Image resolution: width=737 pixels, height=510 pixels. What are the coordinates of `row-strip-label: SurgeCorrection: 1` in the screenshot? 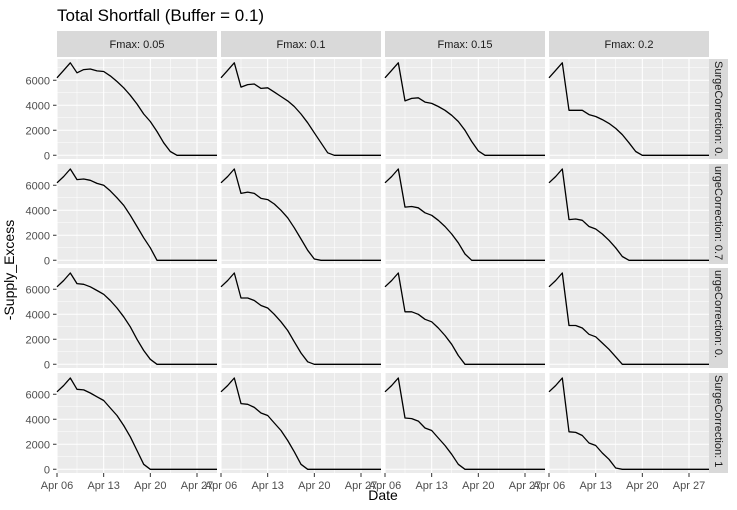 It's located at (718, 421).